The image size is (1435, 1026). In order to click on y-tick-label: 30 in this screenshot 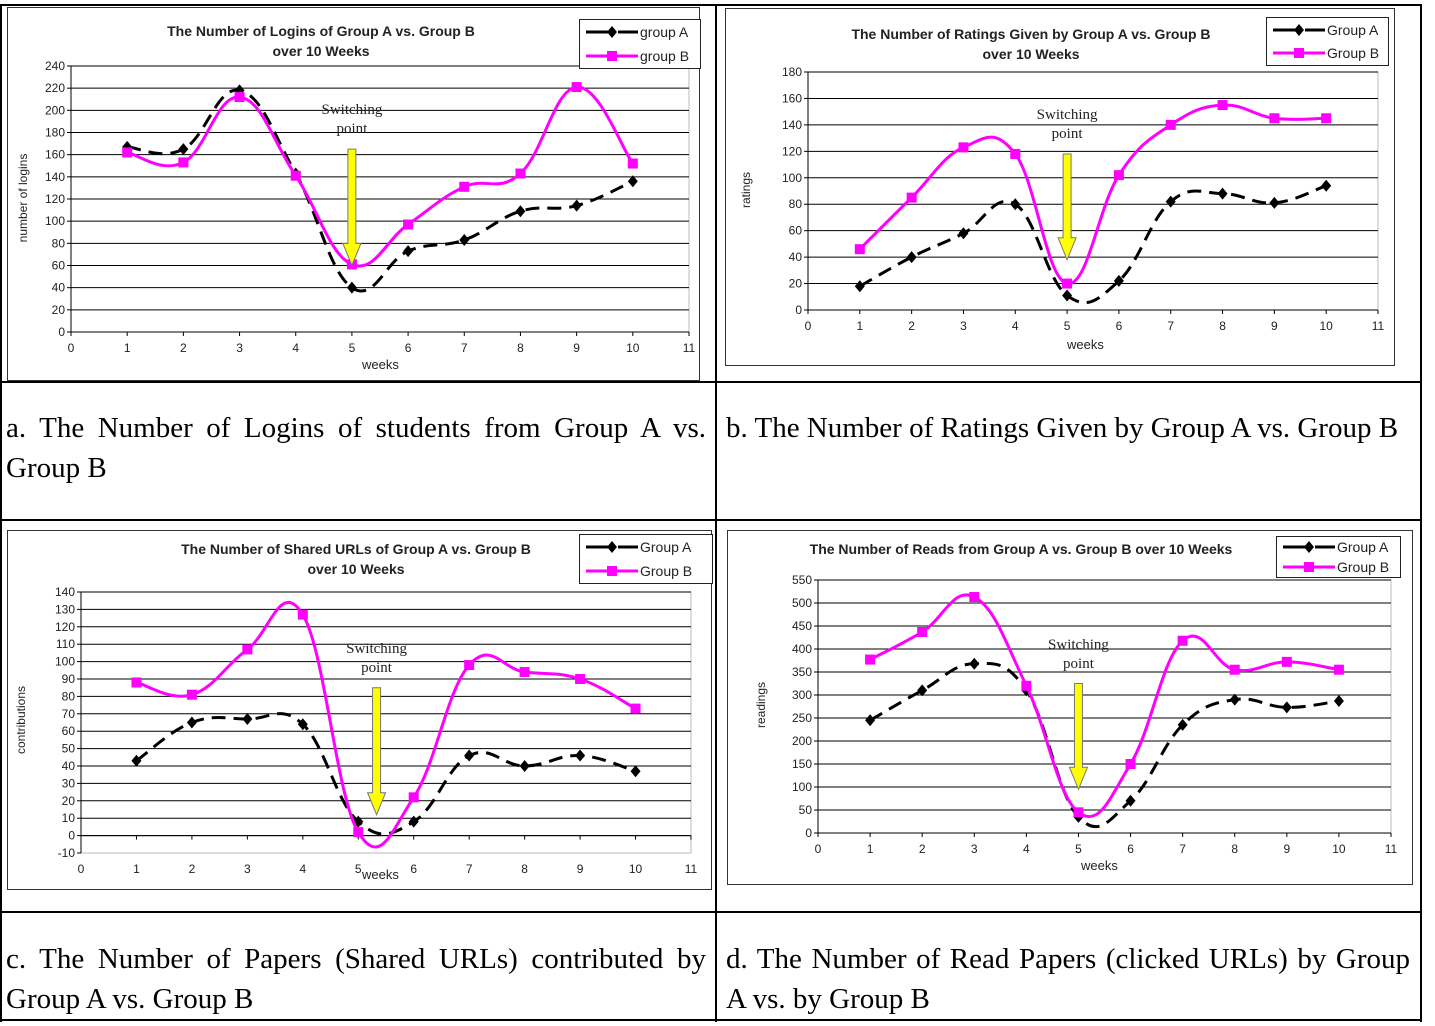, I will do `click(69, 783)`.